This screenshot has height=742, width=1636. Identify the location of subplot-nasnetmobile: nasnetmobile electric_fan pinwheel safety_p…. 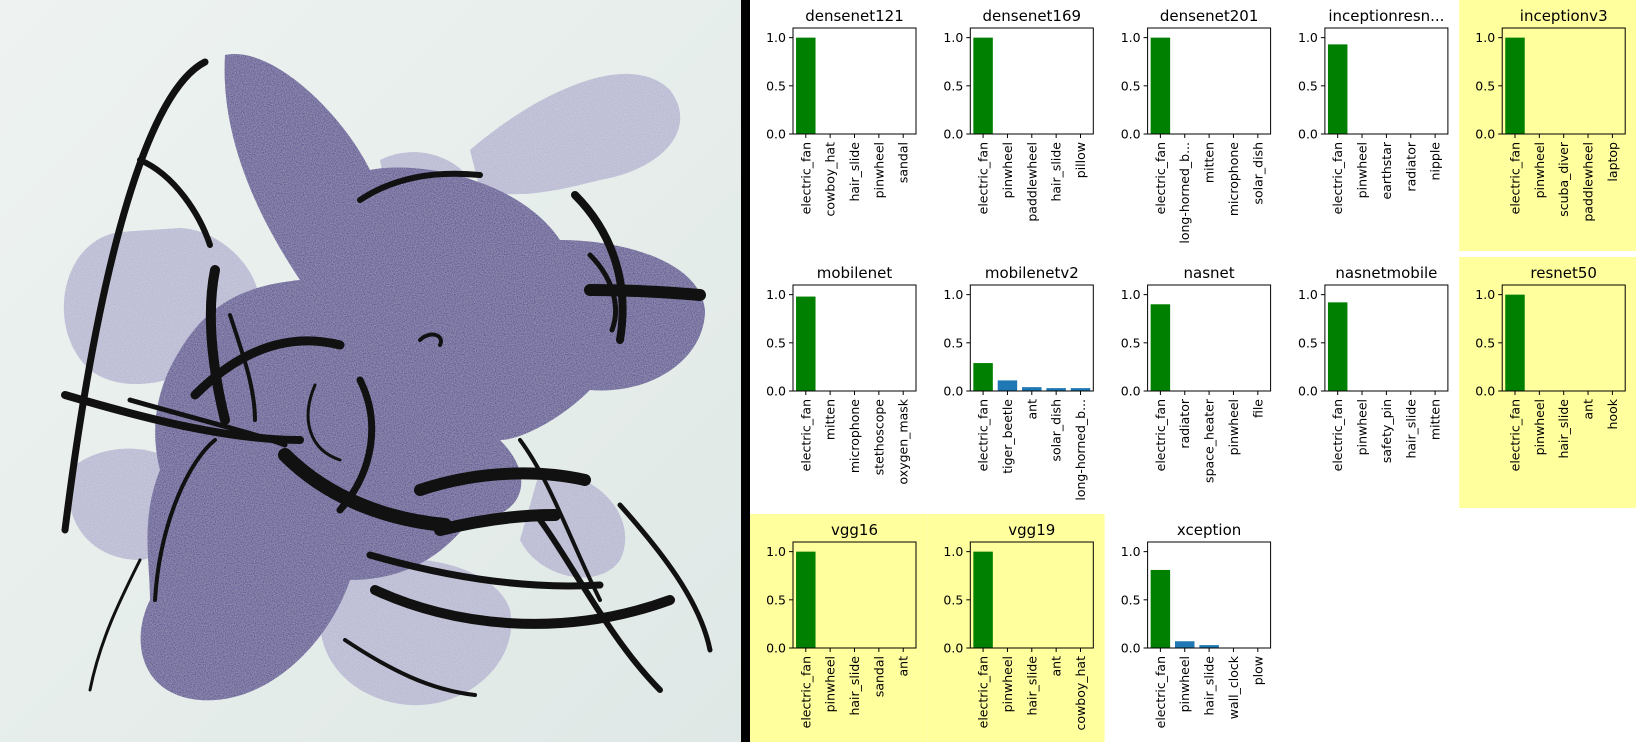
(1373, 367).